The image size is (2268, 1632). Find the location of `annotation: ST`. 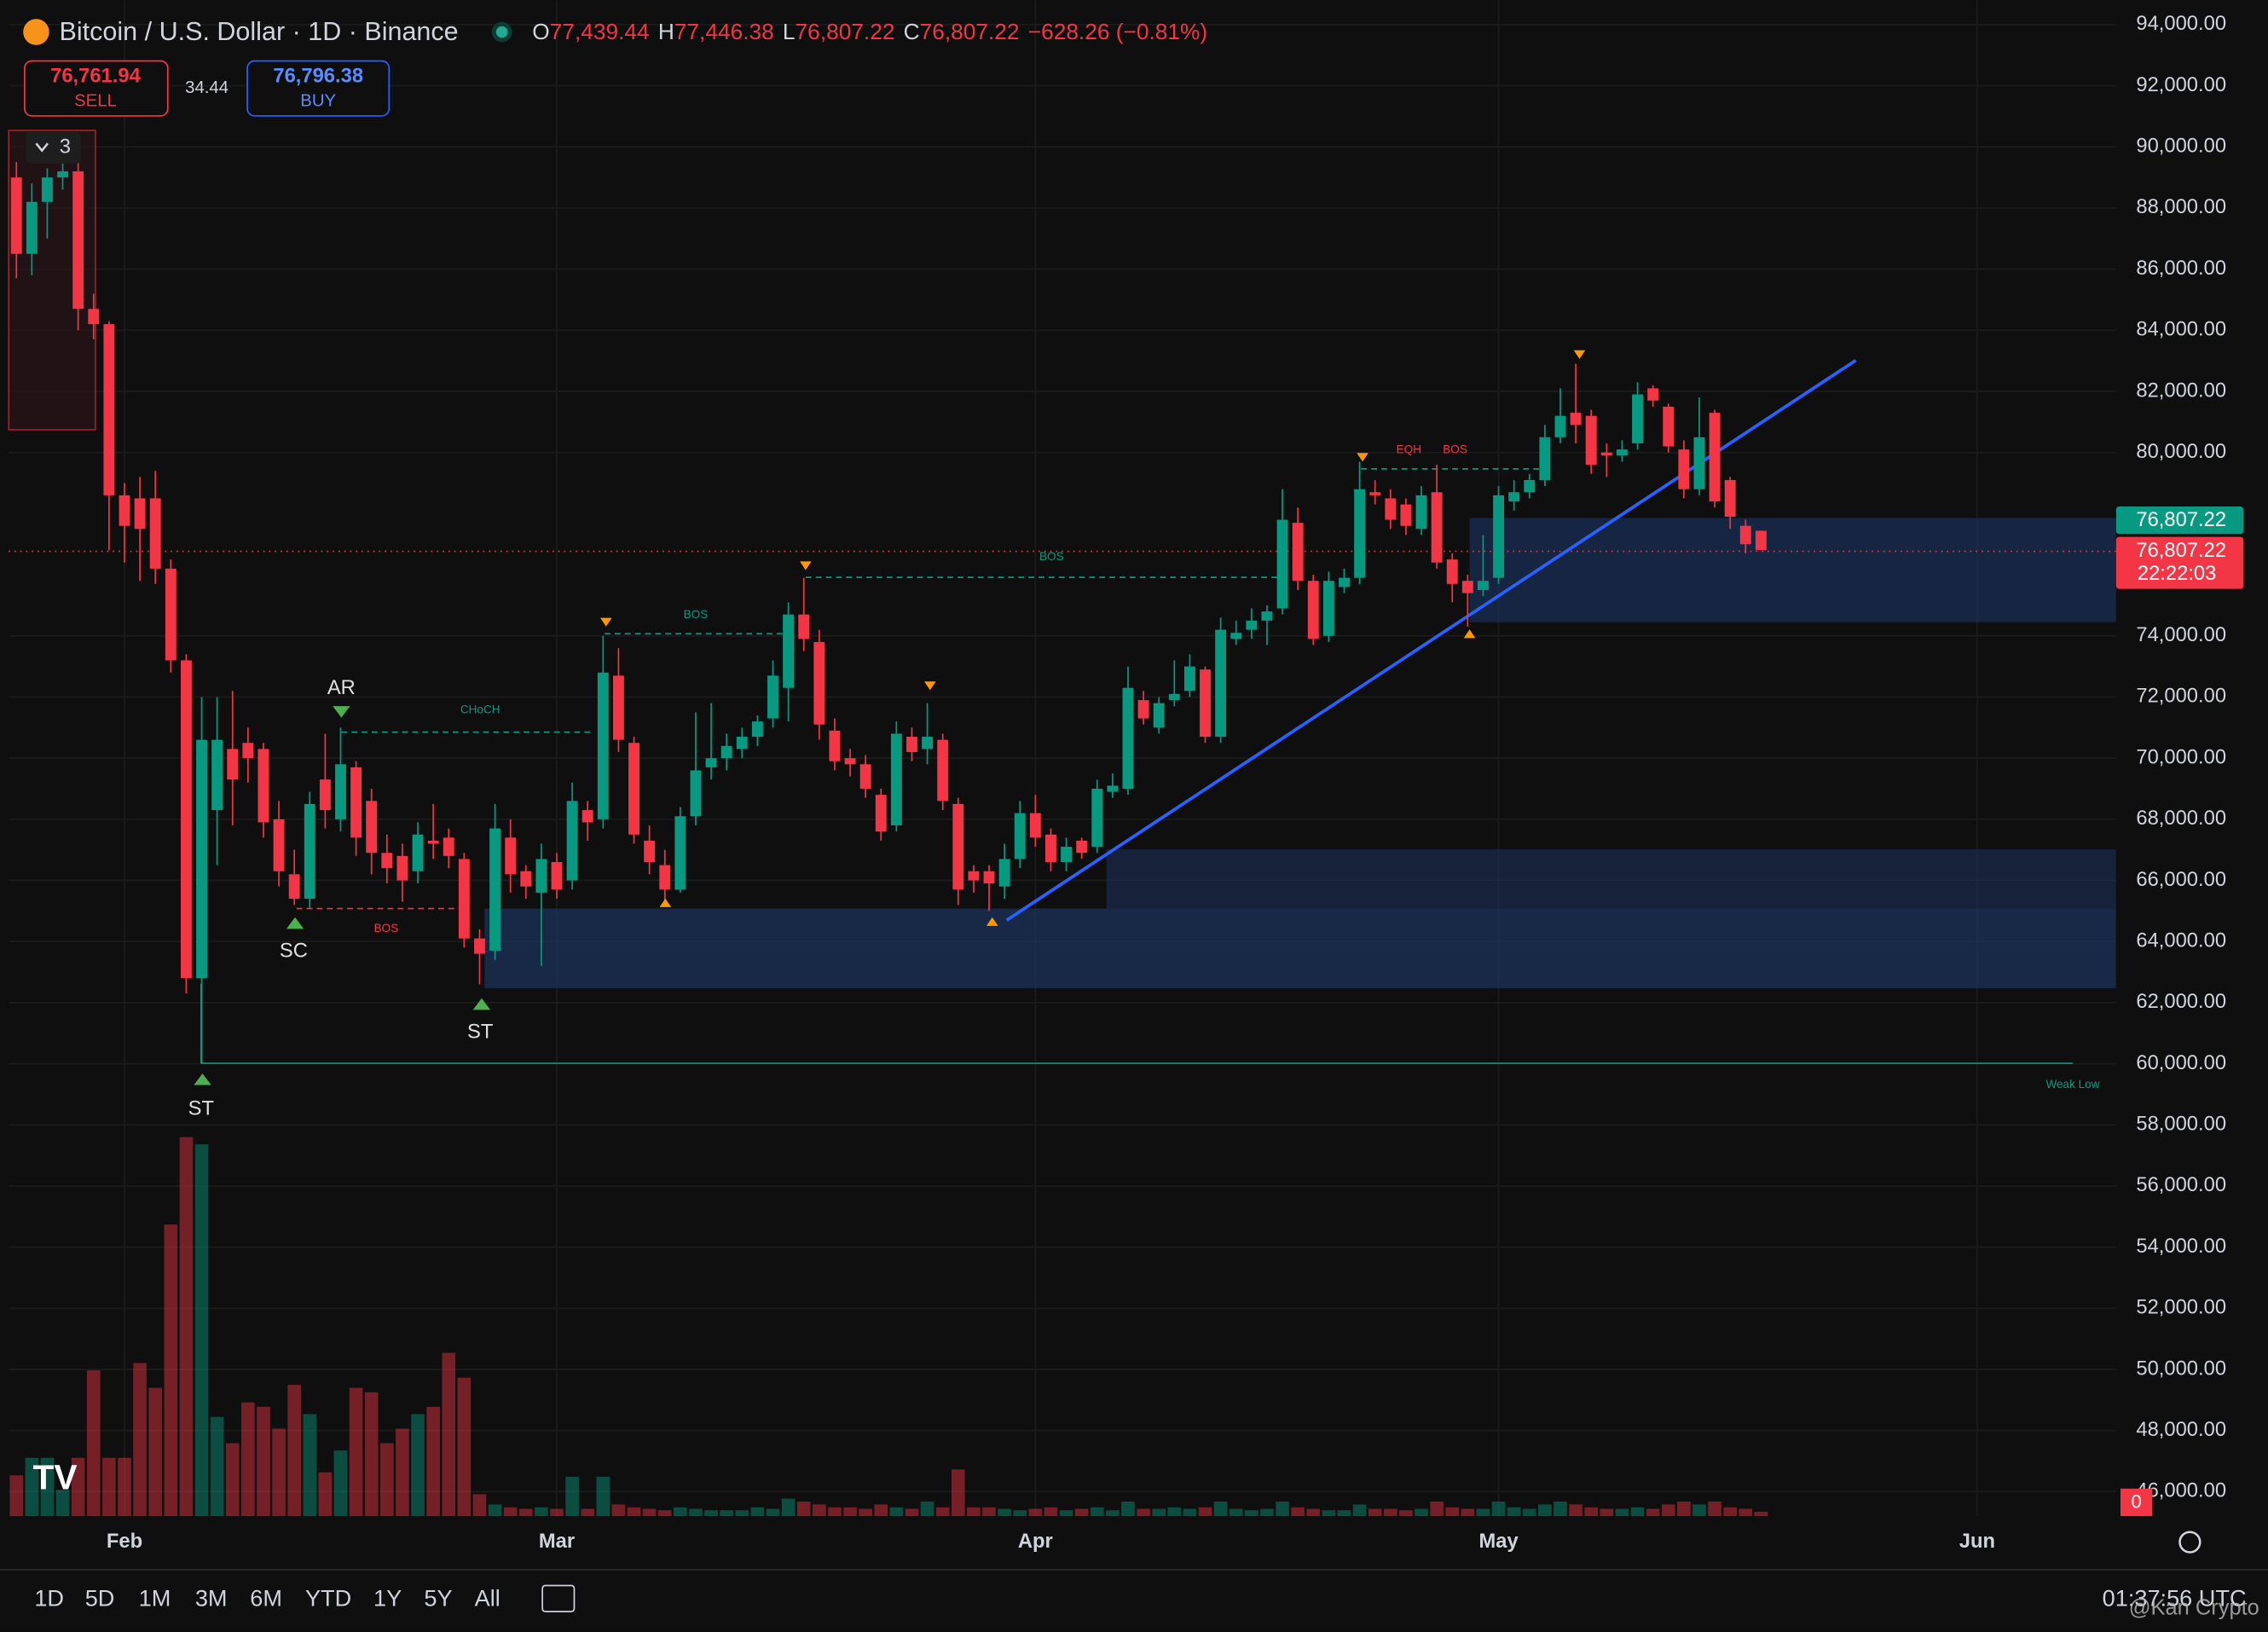

annotation: ST is located at coordinates (480, 1032).